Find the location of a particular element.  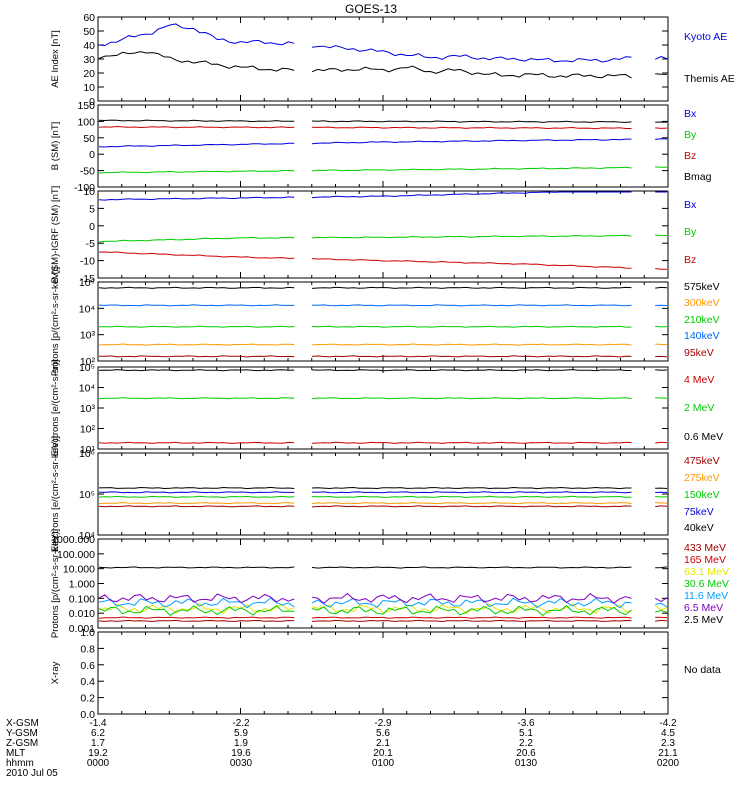

x-tick-label: 20.6 is located at coordinates (526, 753).